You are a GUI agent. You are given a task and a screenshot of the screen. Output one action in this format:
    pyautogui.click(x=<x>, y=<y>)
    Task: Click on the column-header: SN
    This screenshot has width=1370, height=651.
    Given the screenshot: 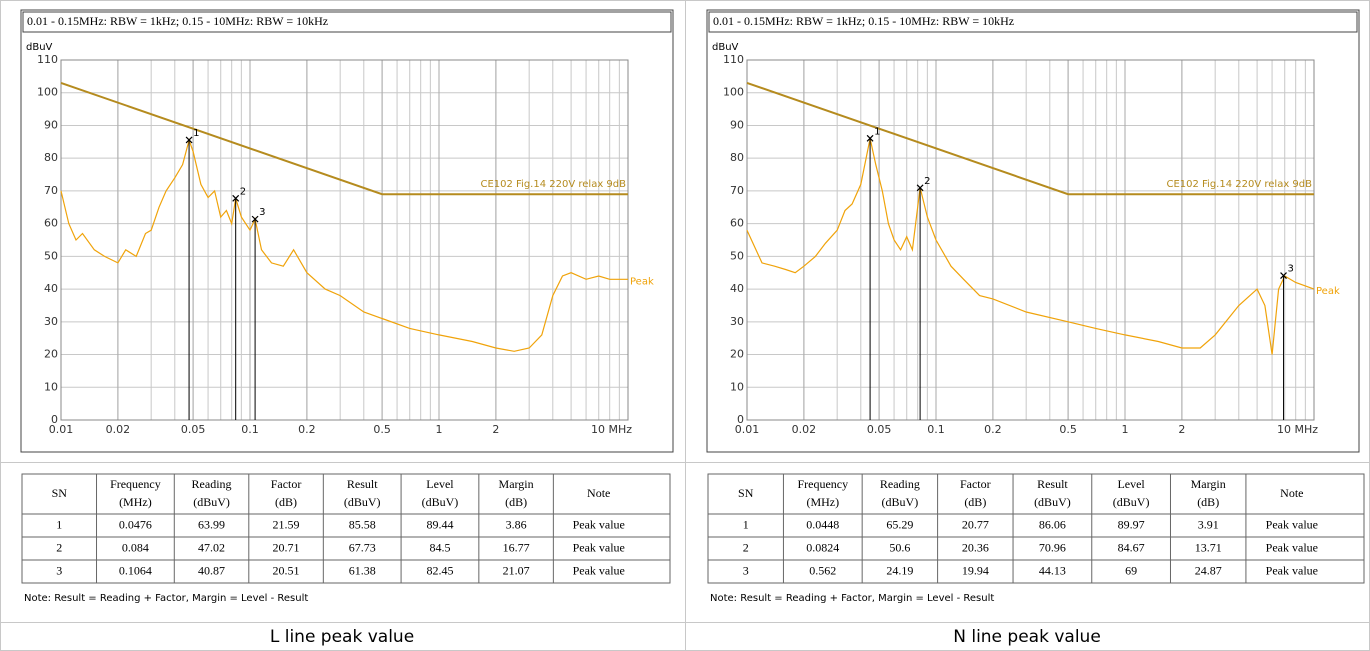 What is the action you would take?
    pyautogui.click(x=60, y=493)
    